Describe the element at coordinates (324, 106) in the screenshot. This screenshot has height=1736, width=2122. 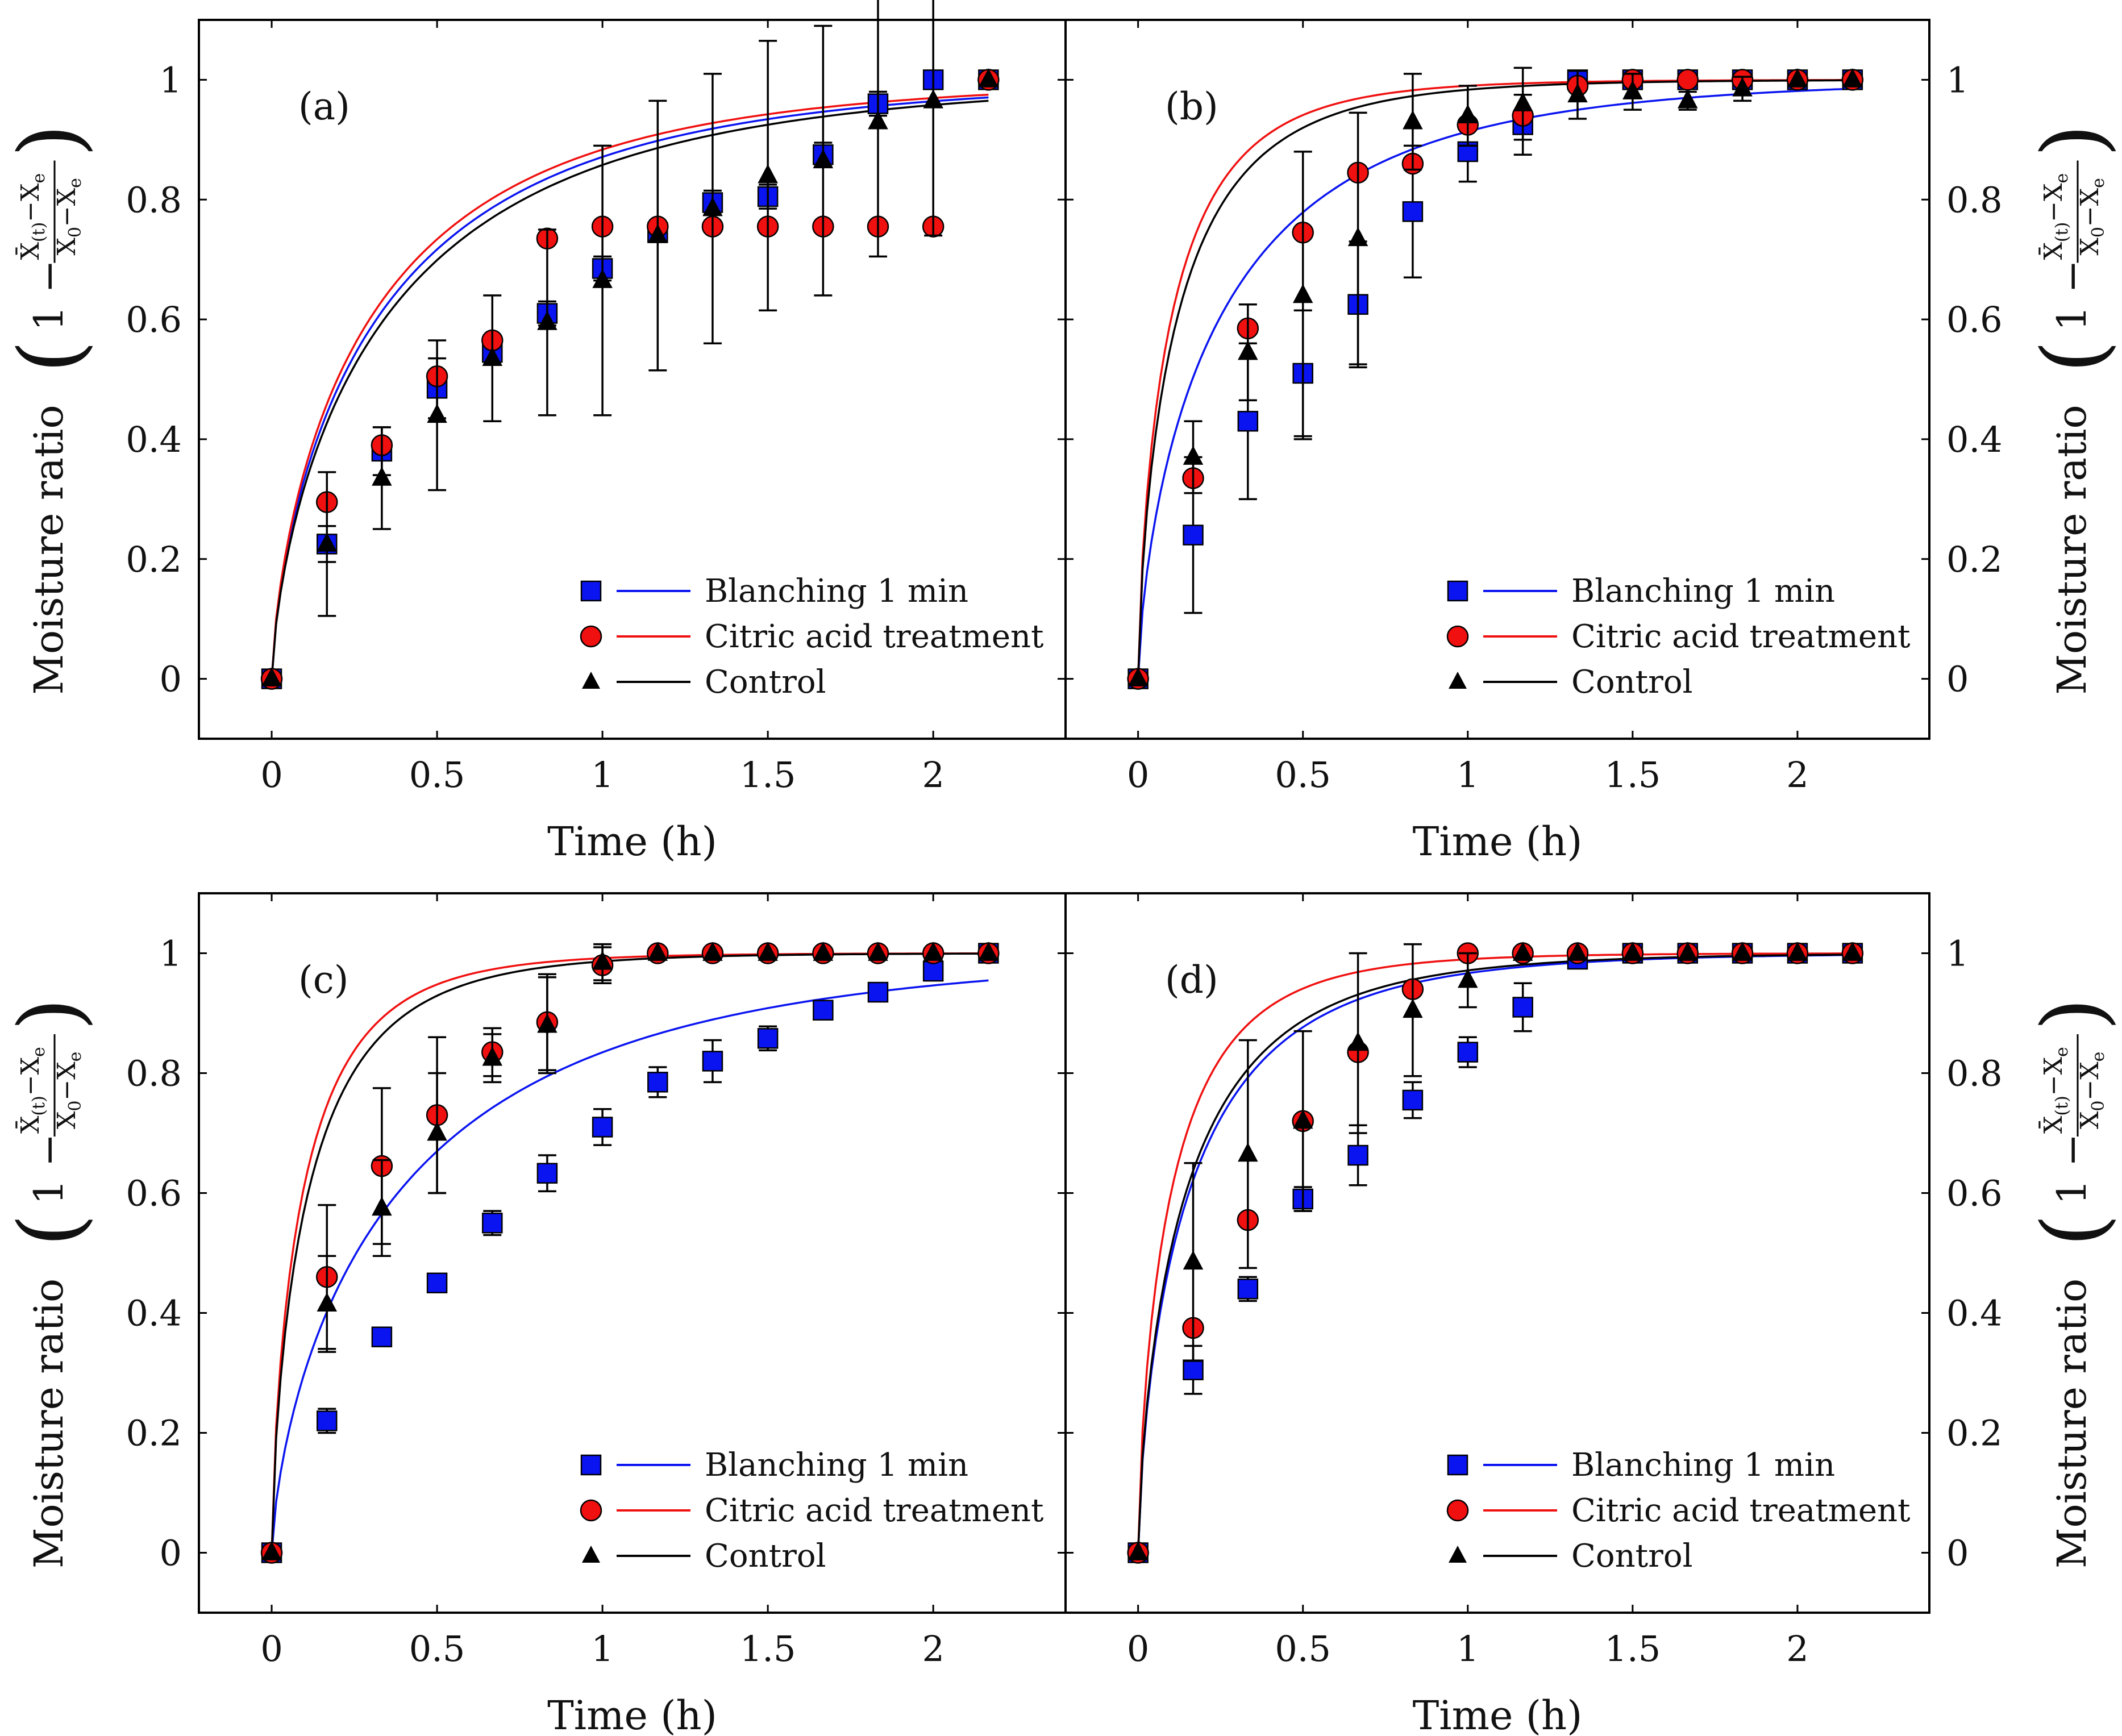
I see `panel-label: (a)` at that location.